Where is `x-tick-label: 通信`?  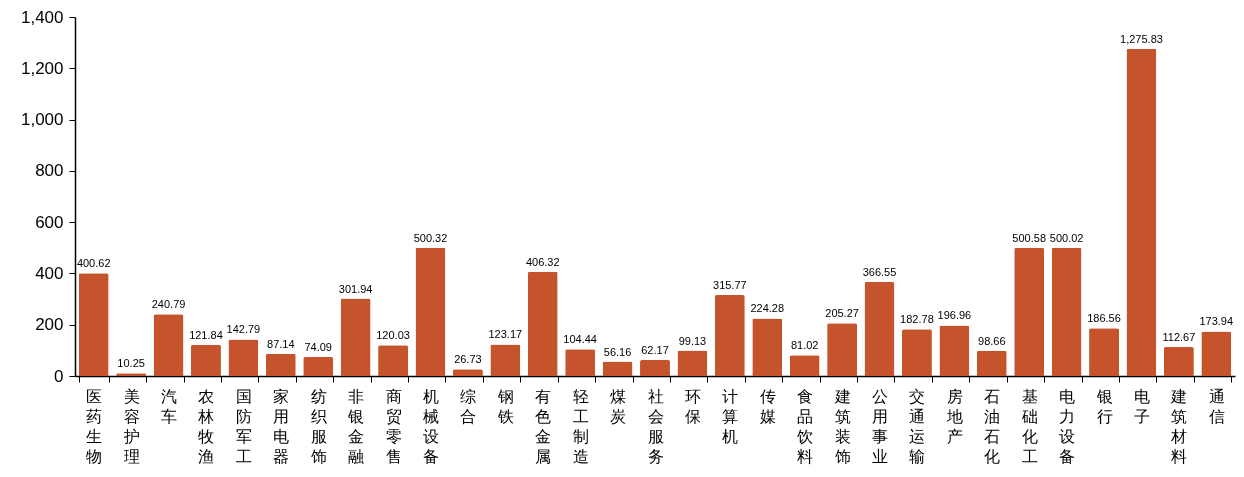
x-tick-label: 通信 is located at coordinates (1216, 406).